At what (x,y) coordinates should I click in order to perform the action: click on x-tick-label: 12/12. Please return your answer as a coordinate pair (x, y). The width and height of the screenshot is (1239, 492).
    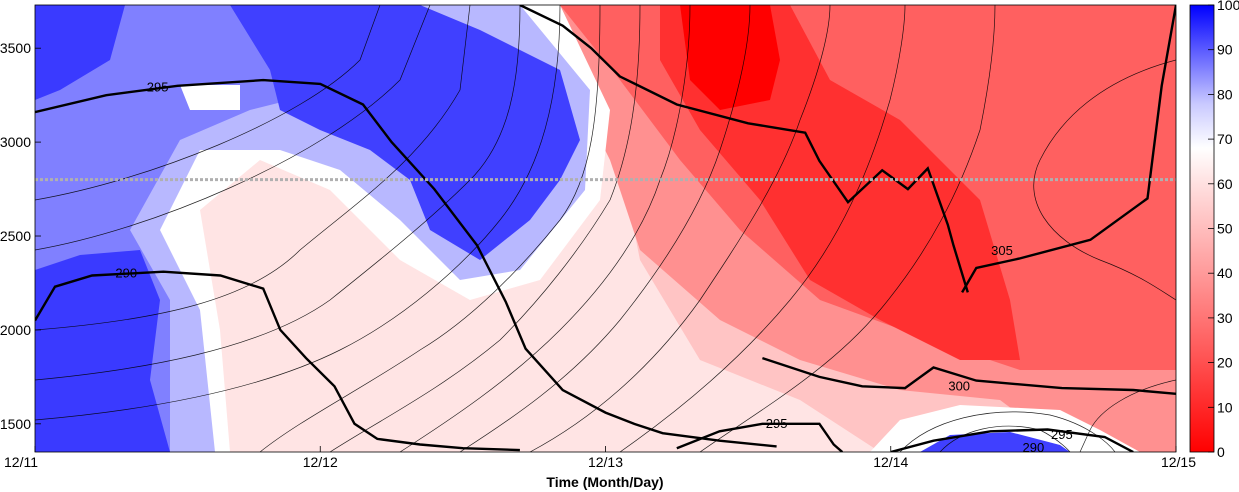
    Looking at the image, I should click on (320, 462).